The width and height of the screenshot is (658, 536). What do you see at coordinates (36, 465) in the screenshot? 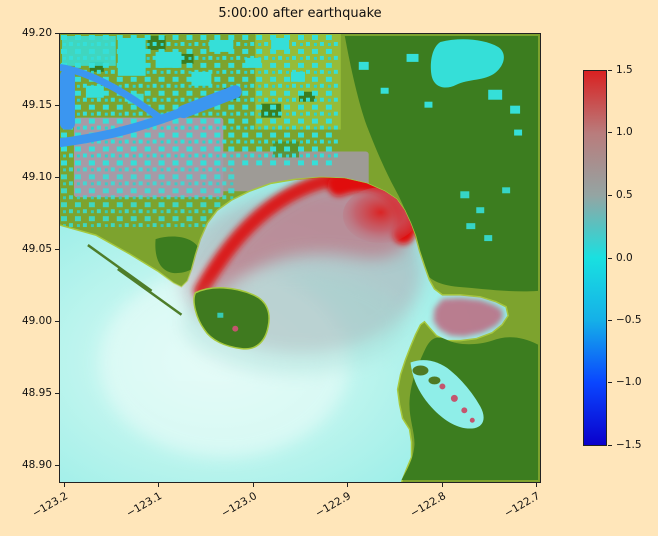
I see `y-tick-label: 48.90` at bounding box center [36, 465].